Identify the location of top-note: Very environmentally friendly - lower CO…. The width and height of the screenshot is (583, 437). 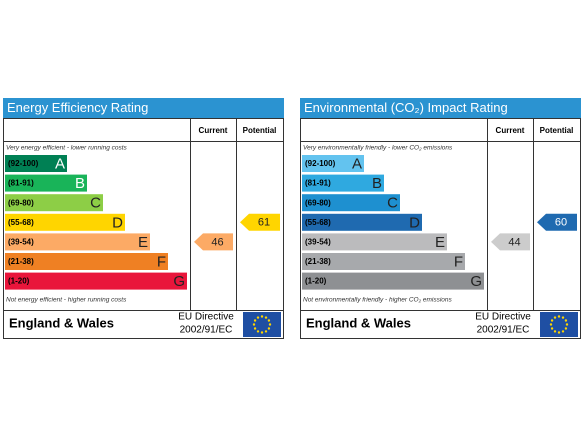
(378, 148).